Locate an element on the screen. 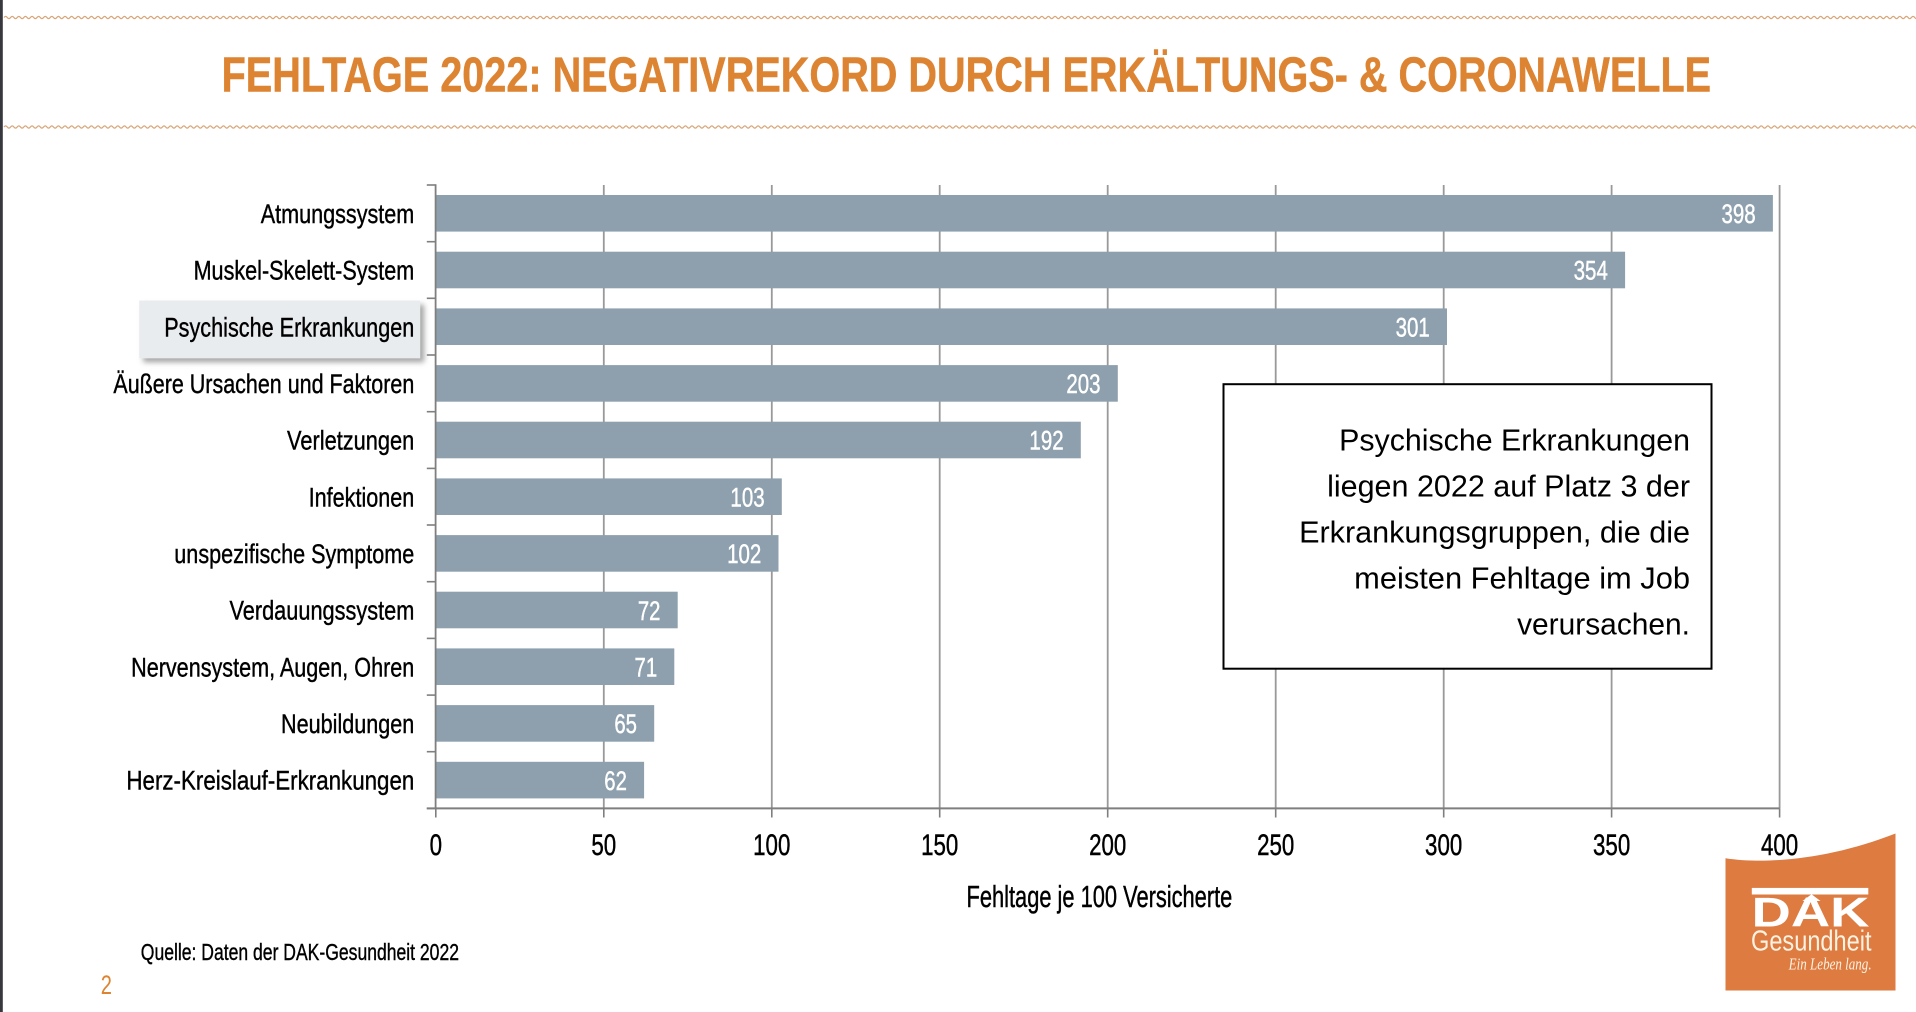 The image size is (1916, 1012). svg-text: 100 is located at coordinates (771, 845).